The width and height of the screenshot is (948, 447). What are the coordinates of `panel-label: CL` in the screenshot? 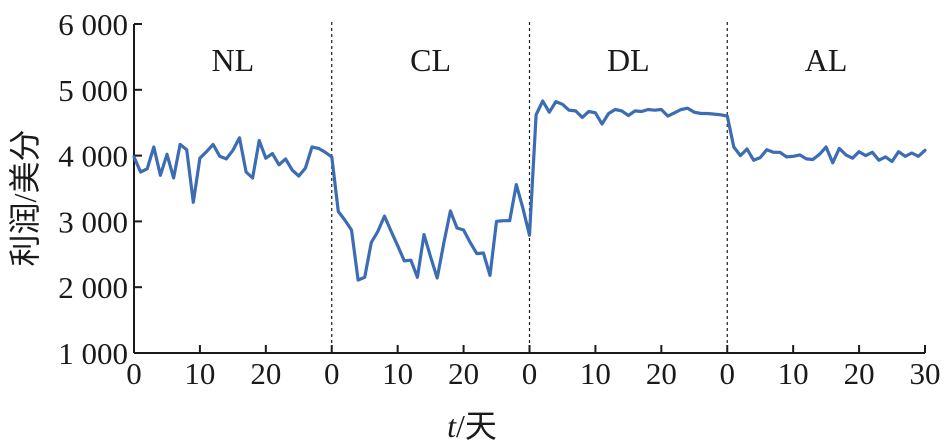 It's located at (430, 60).